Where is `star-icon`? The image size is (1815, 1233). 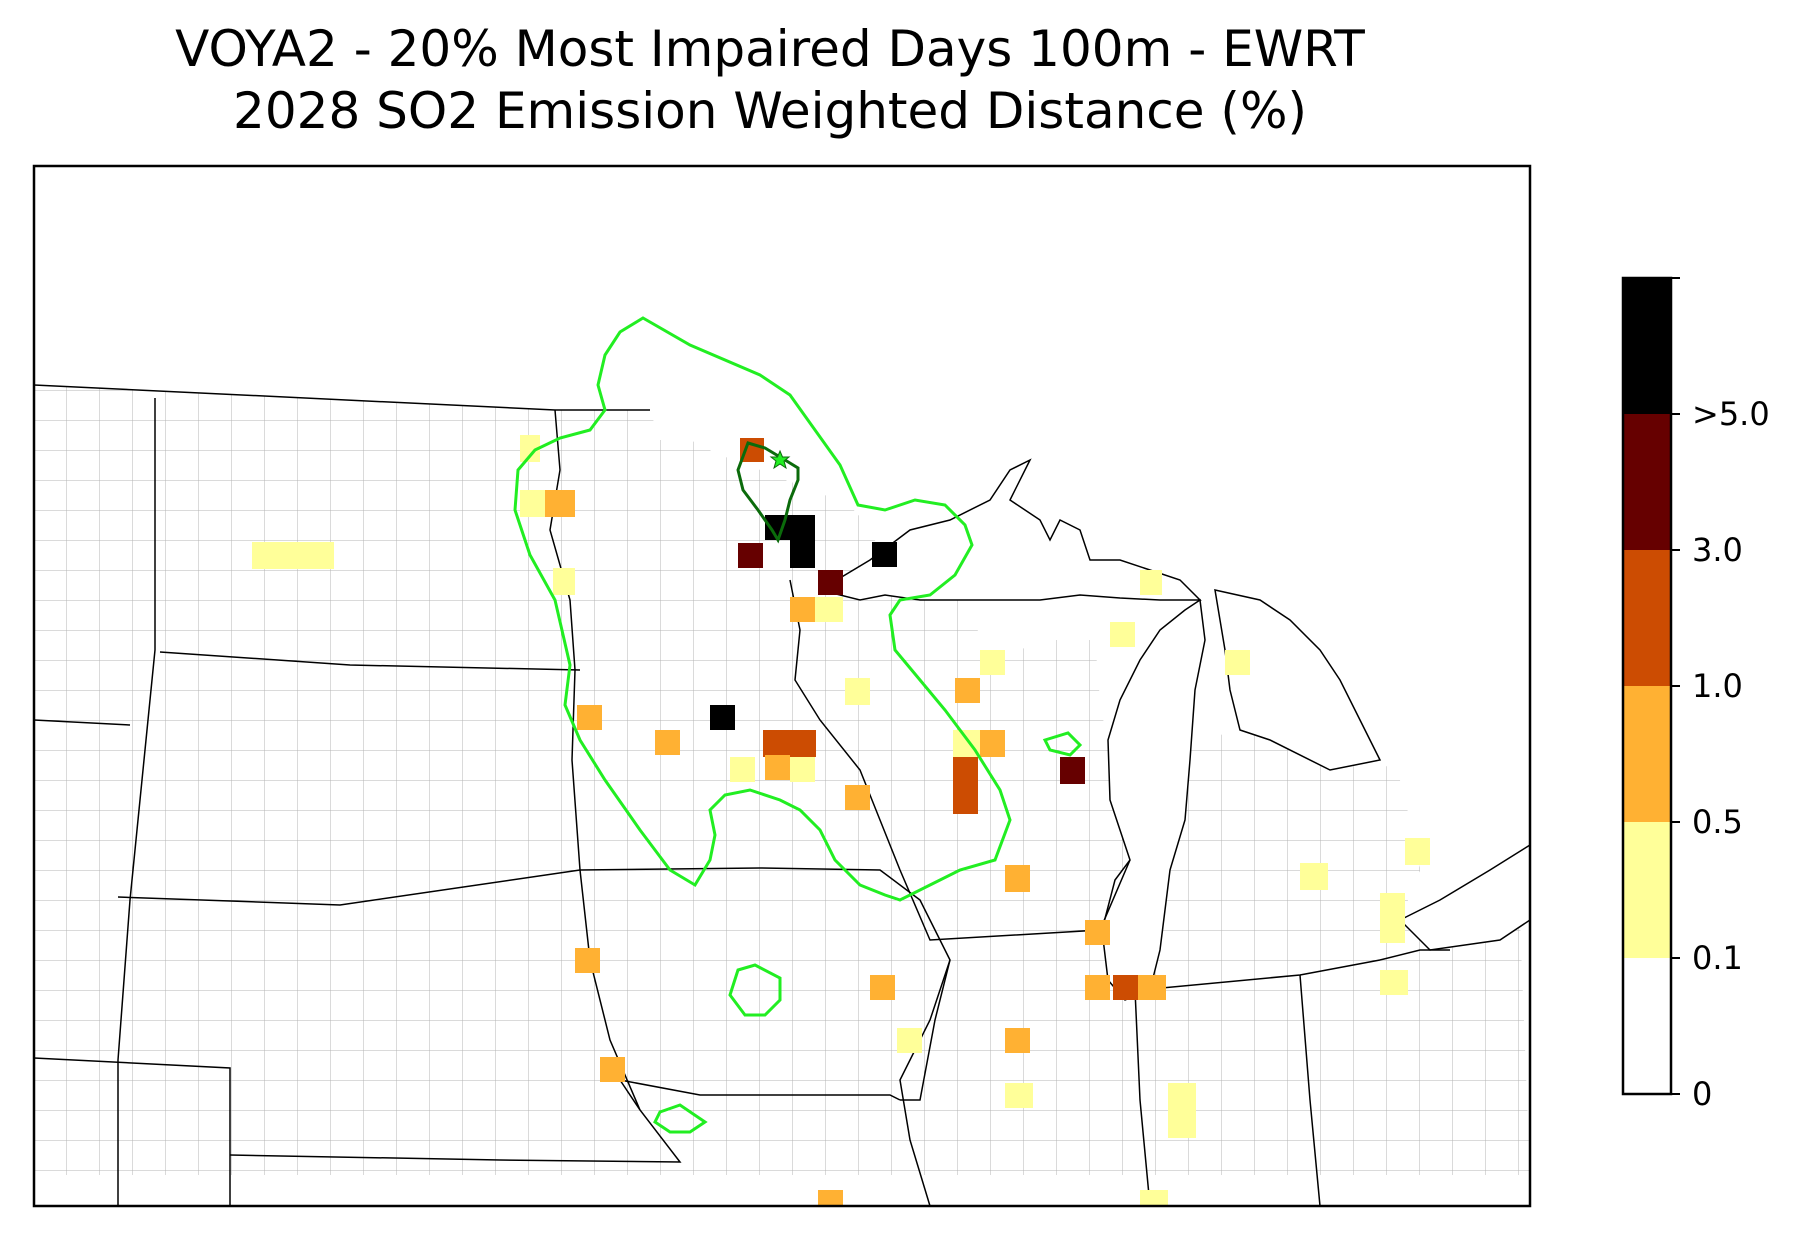 star-icon is located at coordinates (780, 459).